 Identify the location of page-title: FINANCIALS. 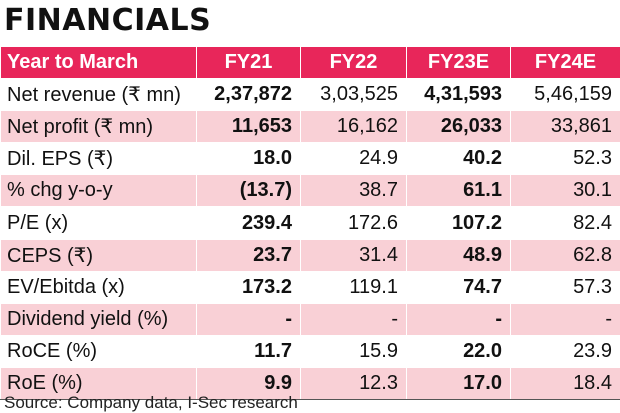
(108, 20).